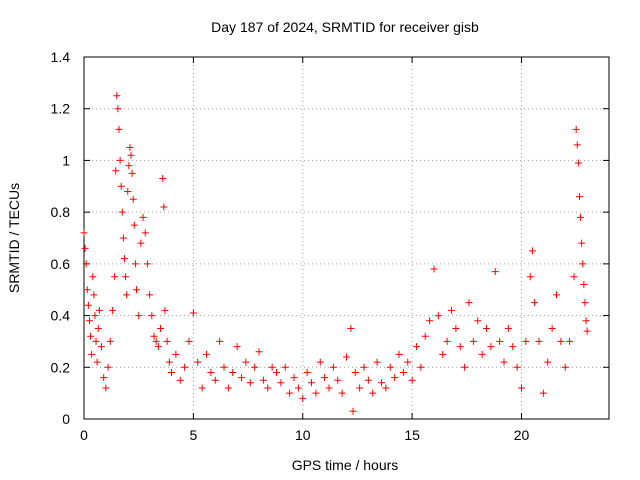 This screenshot has width=640, height=480. I want to click on y-tick-label: 0, so click(66, 419).